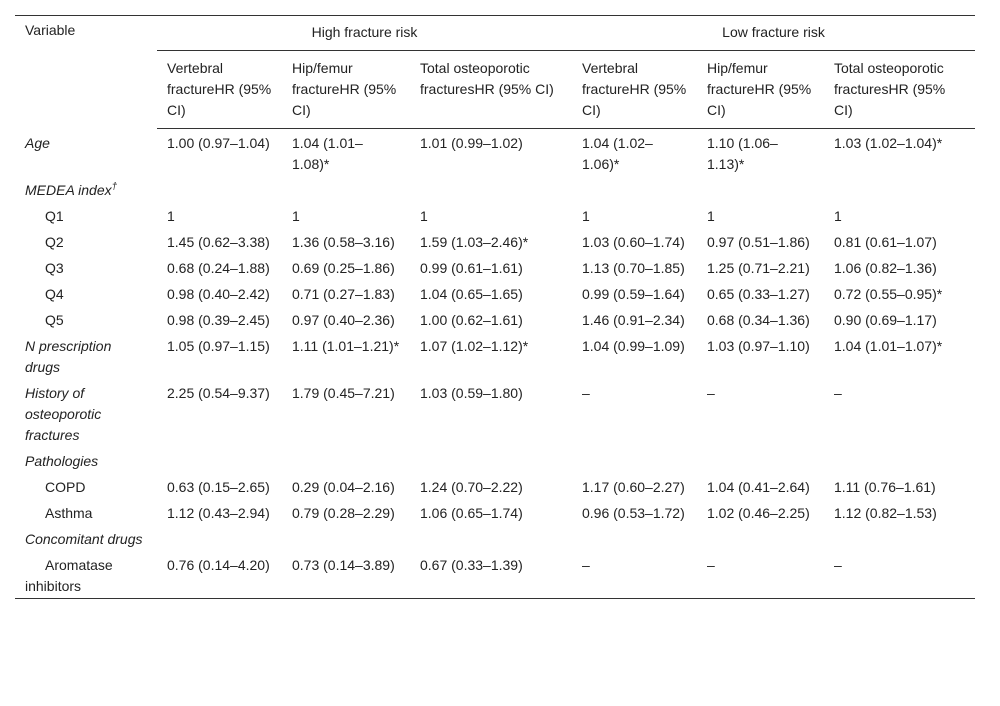 This screenshot has height=706, width=1000. I want to click on cell: 1.10 (1.06–1.13)*, so click(742, 153).